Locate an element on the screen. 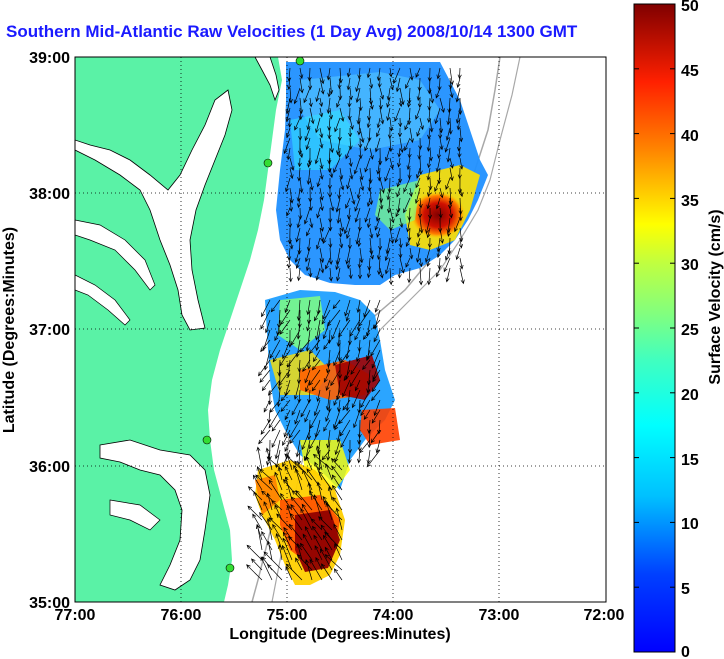 This screenshot has height=659, width=724. colorbar-ticks is located at coordinates (654, 328).